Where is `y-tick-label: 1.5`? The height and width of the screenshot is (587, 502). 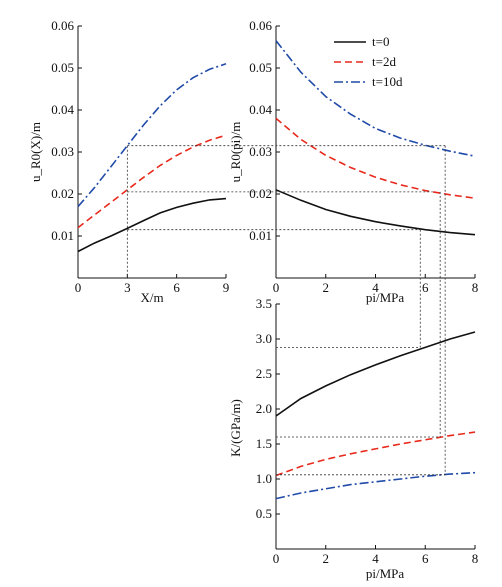 y-tick-label: 1.5 is located at coordinates (264, 443).